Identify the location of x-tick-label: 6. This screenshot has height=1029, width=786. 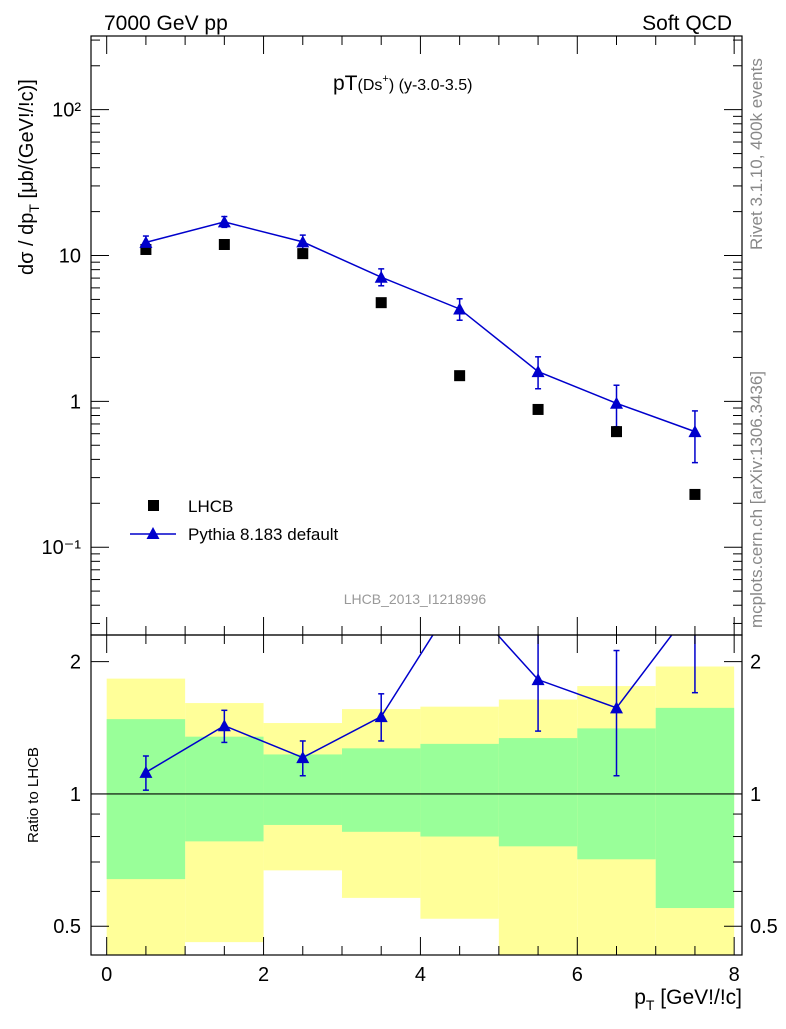
(577, 975).